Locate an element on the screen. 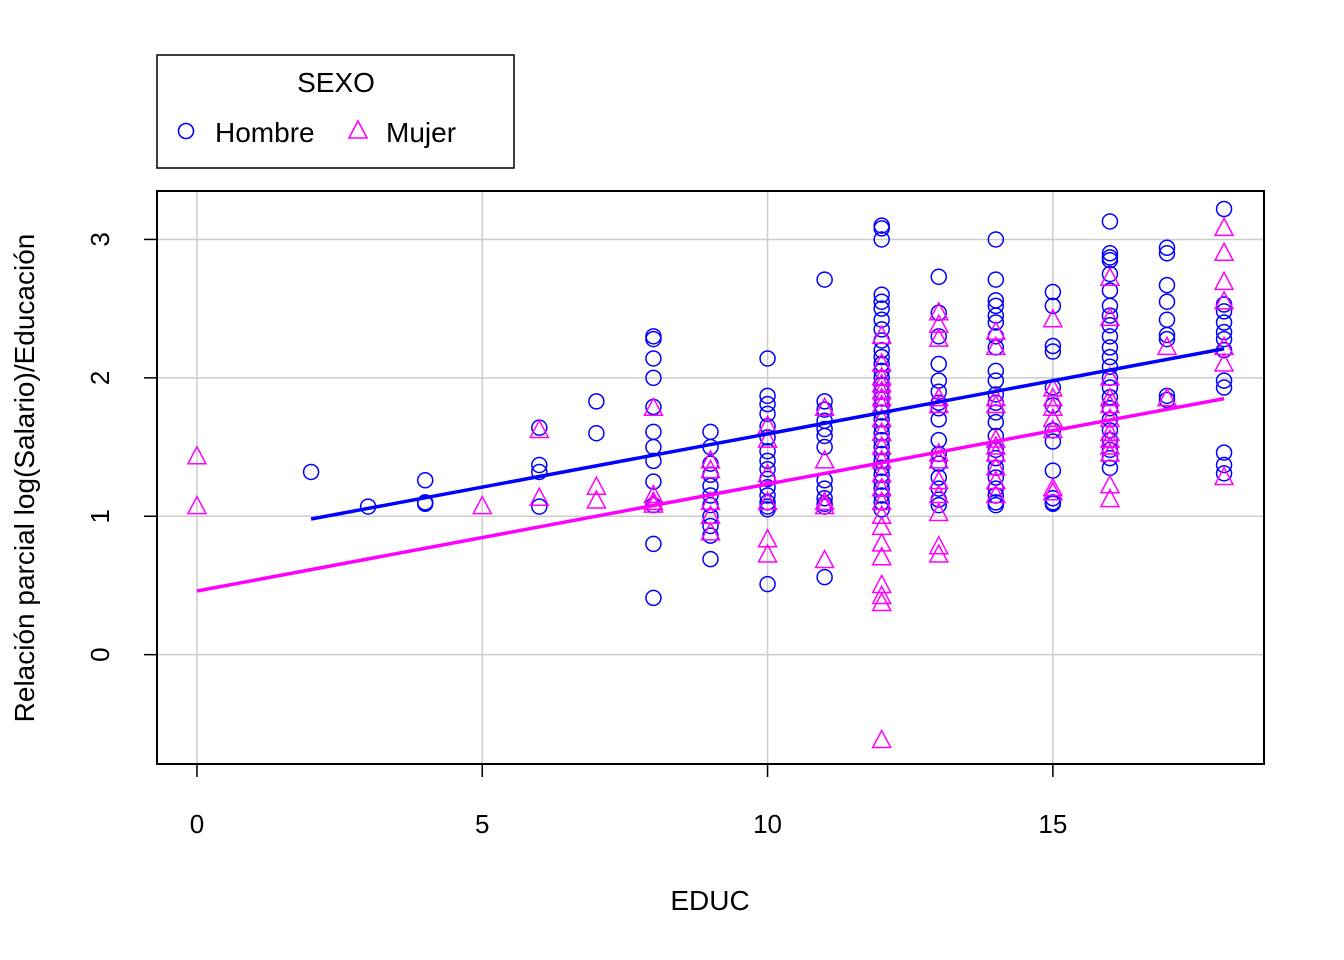 The height and width of the screenshot is (960, 1344). legend-entry-mujer: Mujer is located at coordinates (421, 132).